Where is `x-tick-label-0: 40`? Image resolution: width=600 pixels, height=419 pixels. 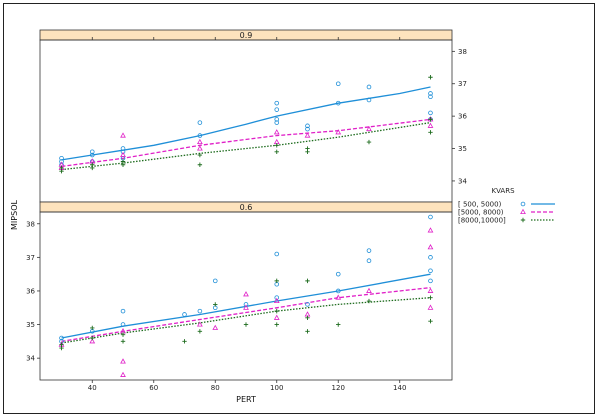
x-tick-label-0: 40 is located at coordinates (92, 388).